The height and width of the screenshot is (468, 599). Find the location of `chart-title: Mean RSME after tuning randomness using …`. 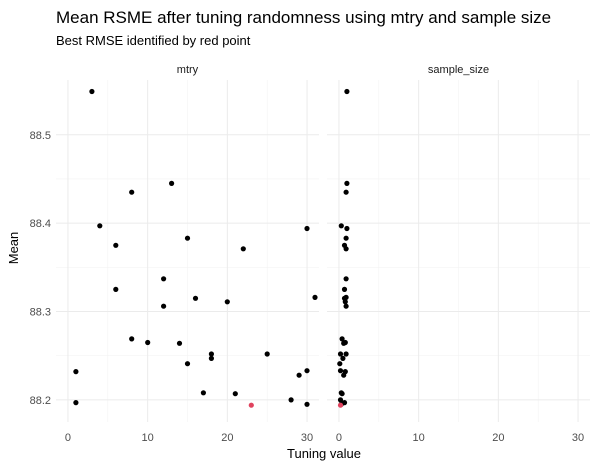

chart-title: Mean RSME after tuning randomness using … is located at coordinates (303, 17).